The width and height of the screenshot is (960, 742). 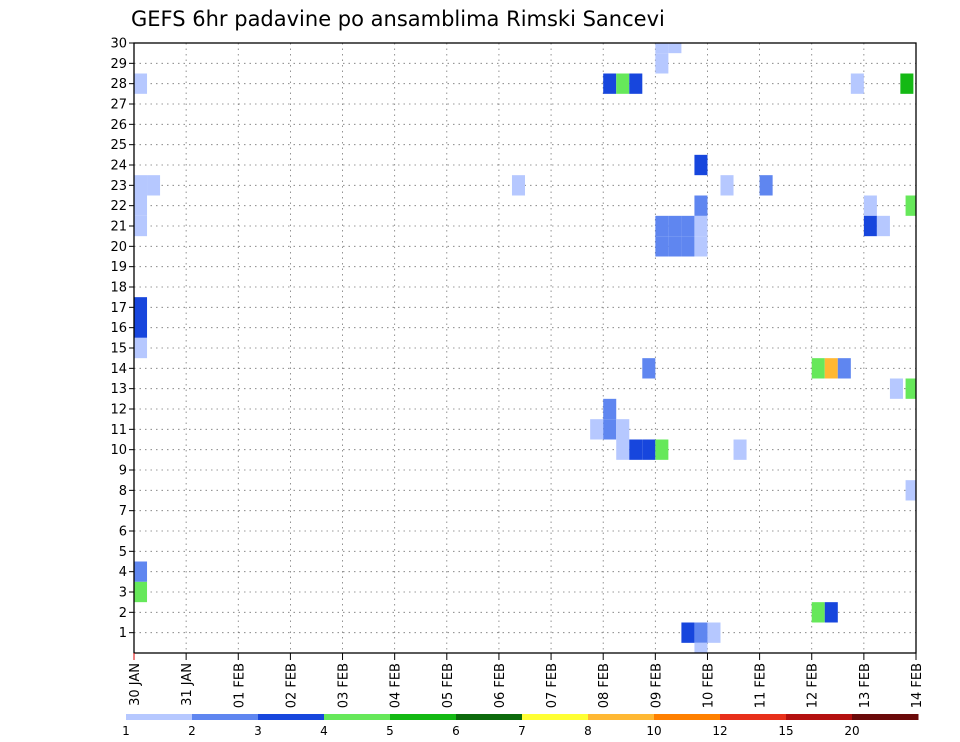 I want to click on y-tick-label: 21, so click(x=118, y=227).